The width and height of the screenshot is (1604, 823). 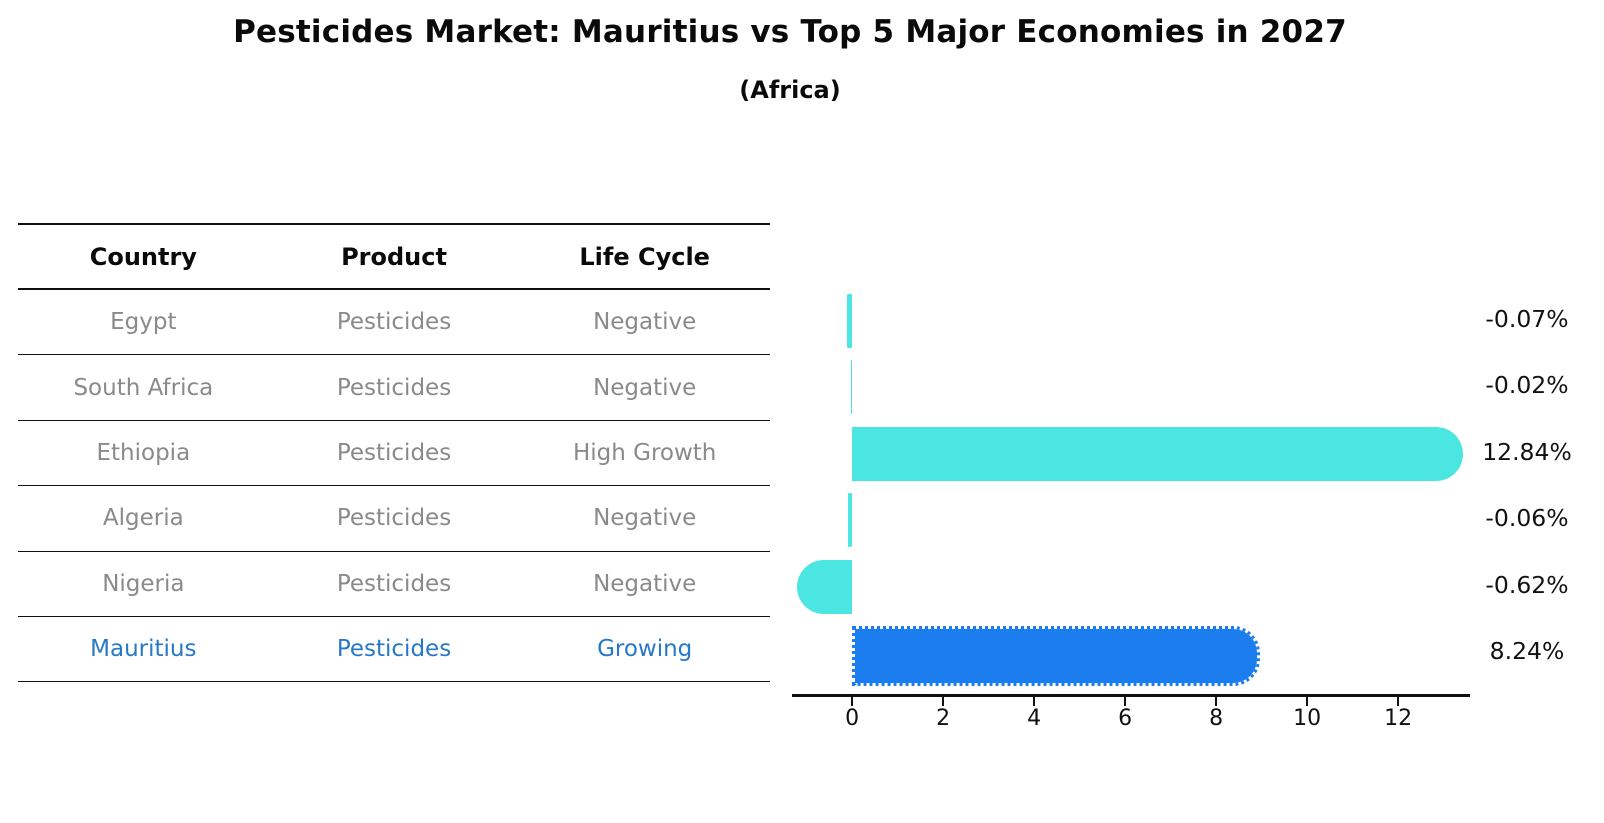 I want to click on x-axis-tick-label: 2, so click(x=943, y=718).